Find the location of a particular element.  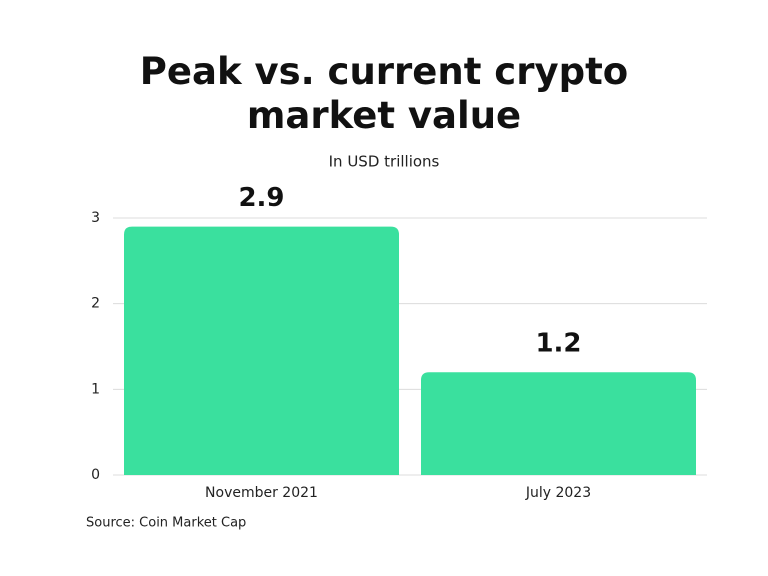

source-note: Source: Coin Market Cap is located at coordinates (166, 523).